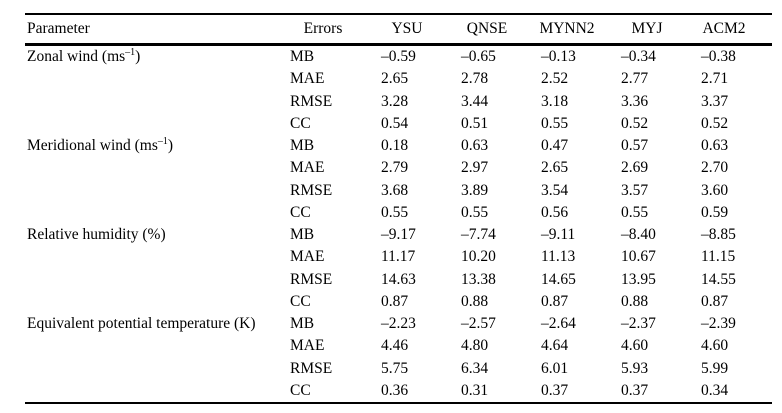  What do you see at coordinates (635, 79) in the screenshot?
I see `value-cell: 2.77` at bounding box center [635, 79].